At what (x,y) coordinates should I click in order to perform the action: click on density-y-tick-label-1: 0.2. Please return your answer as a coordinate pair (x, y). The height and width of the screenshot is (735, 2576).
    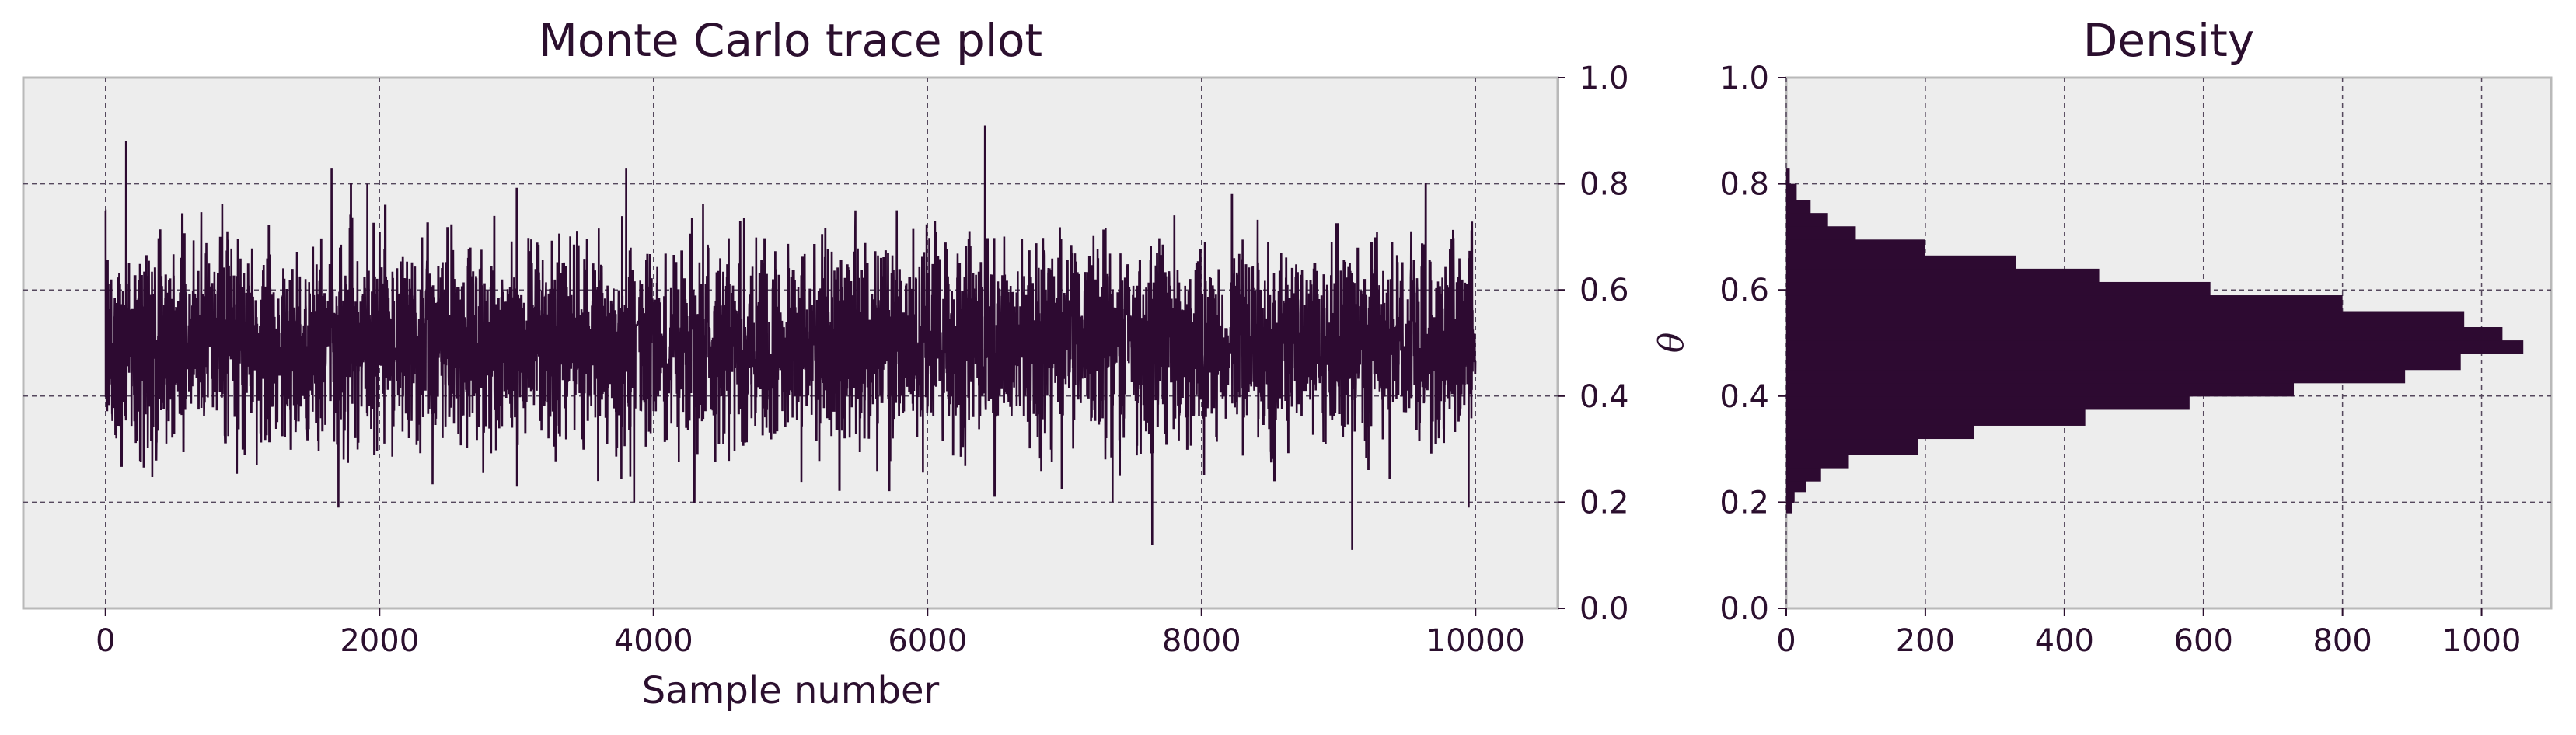
    Looking at the image, I should click on (1744, 503).